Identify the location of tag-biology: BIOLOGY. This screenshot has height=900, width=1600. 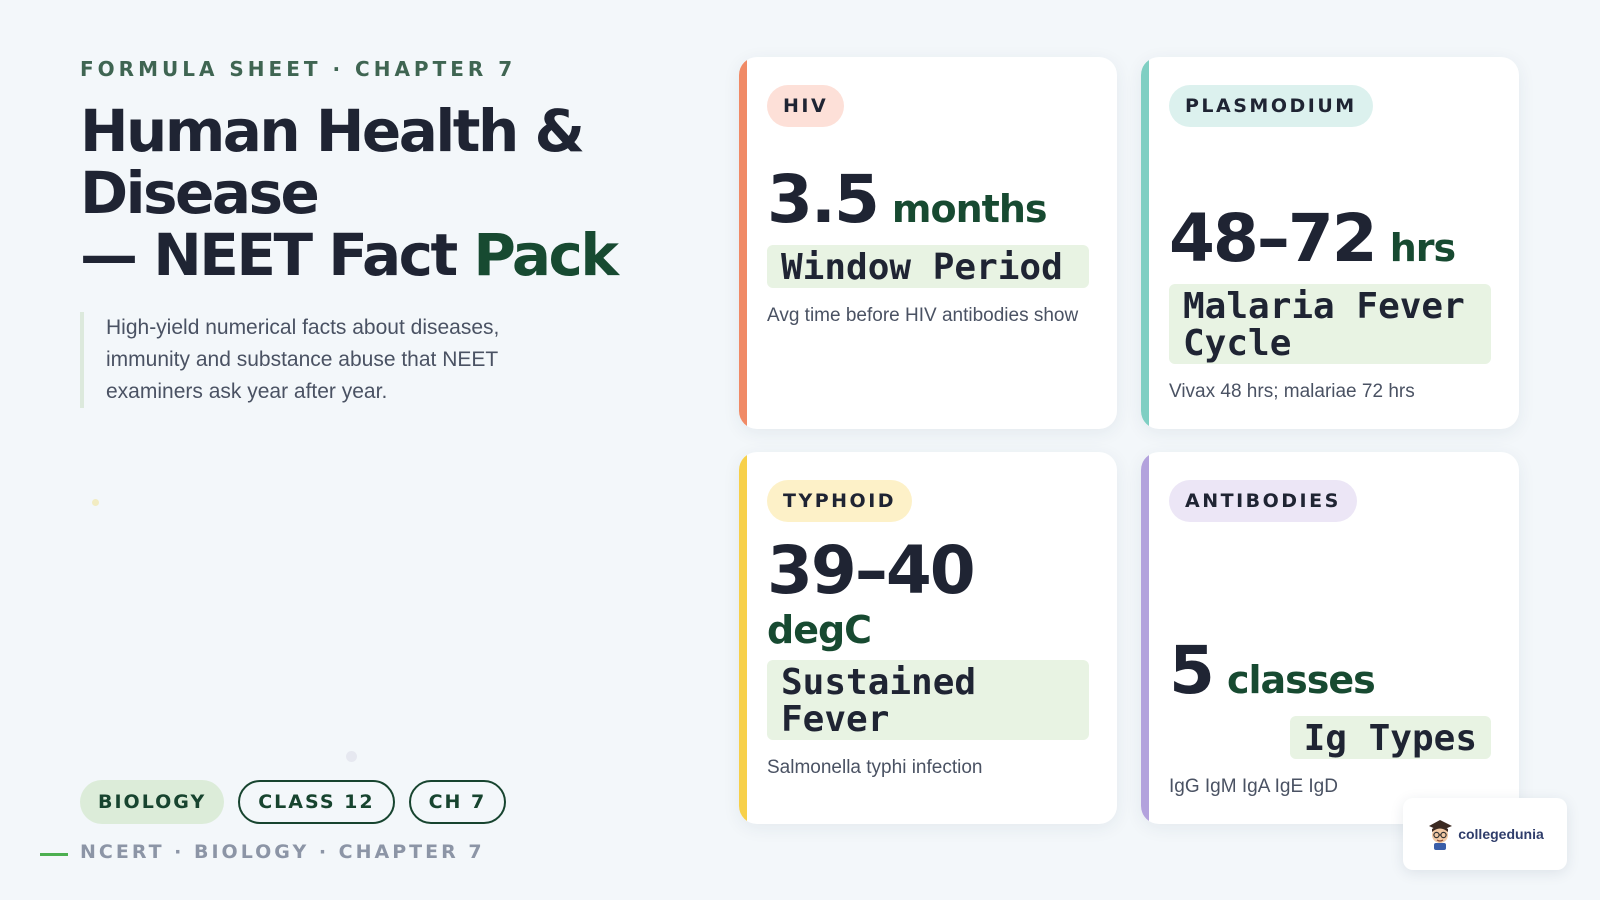
(152, 802).